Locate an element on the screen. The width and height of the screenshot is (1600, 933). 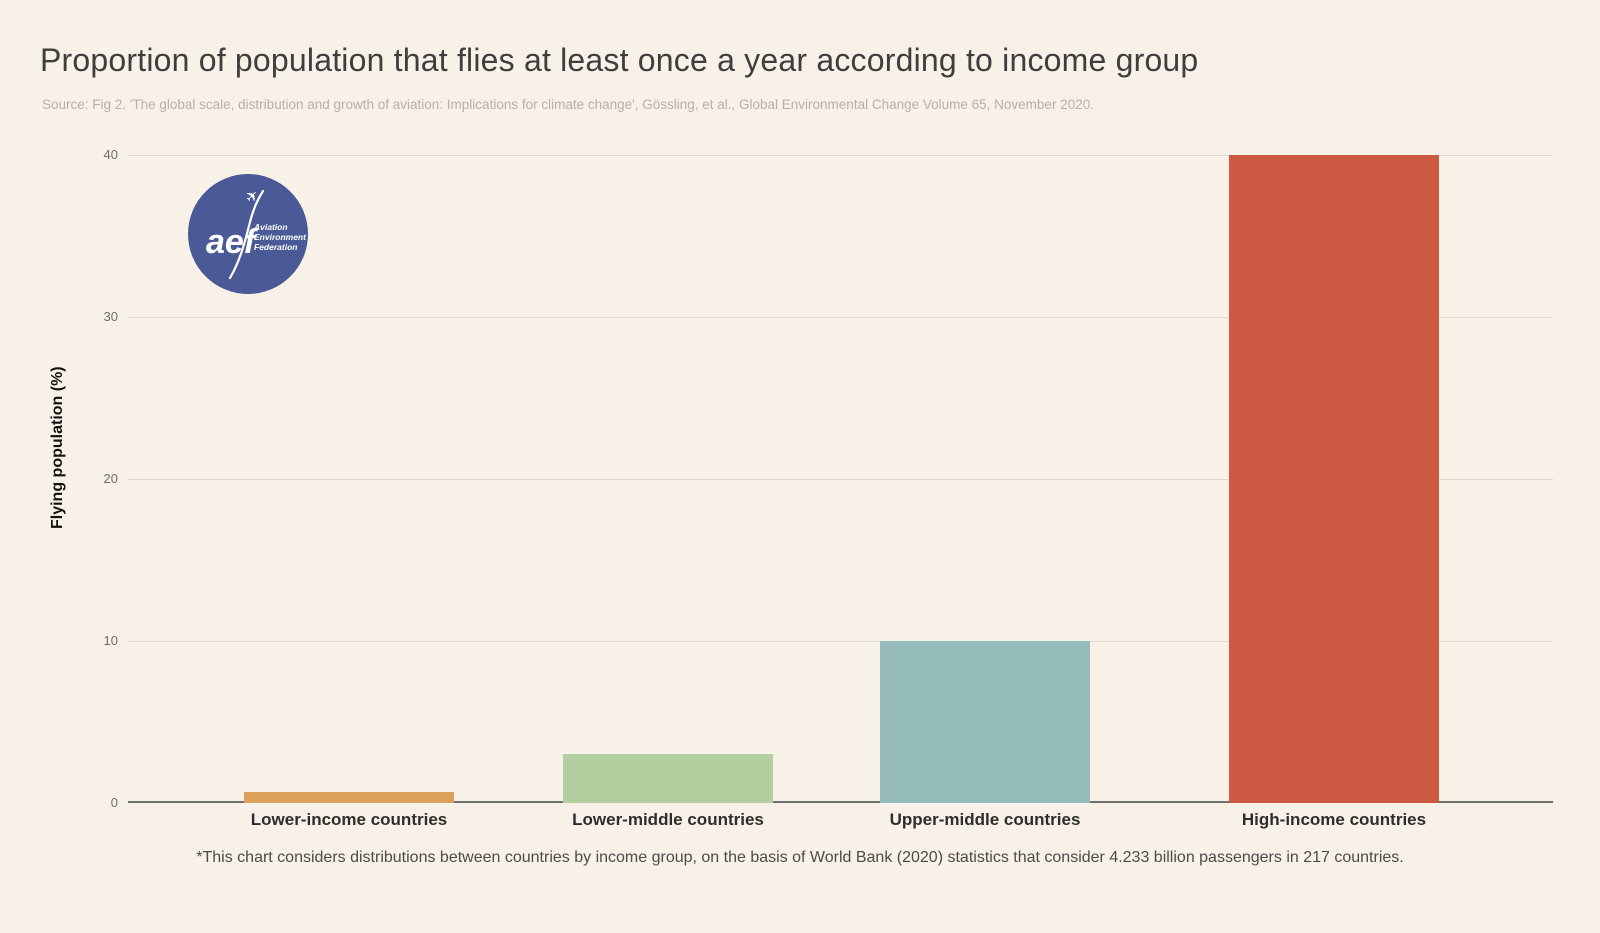
logo-abbr: aef is located at coordinates (232, 242).